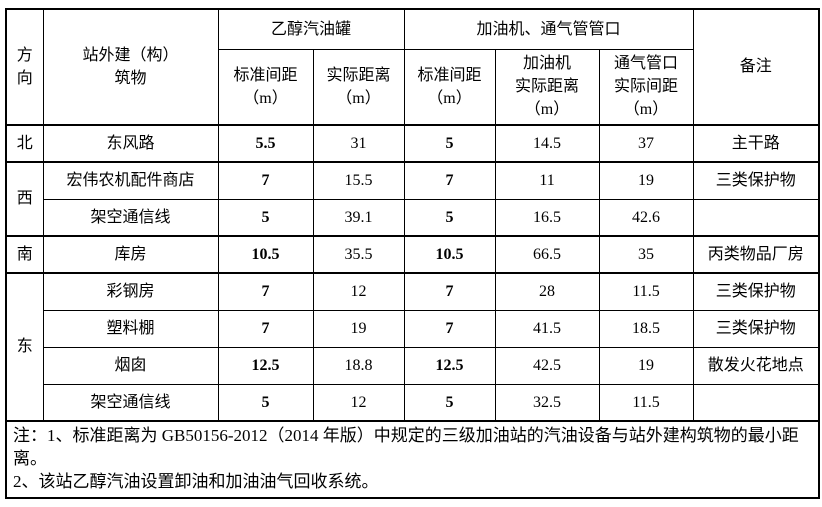 The width and height of the screenshot is (822, 507). What do you see at coordinates (547, 87) in the screenshot?
I see `header-dispenser-actual: 加油机 实际距离 （m）` at bounding box center [547, 87].